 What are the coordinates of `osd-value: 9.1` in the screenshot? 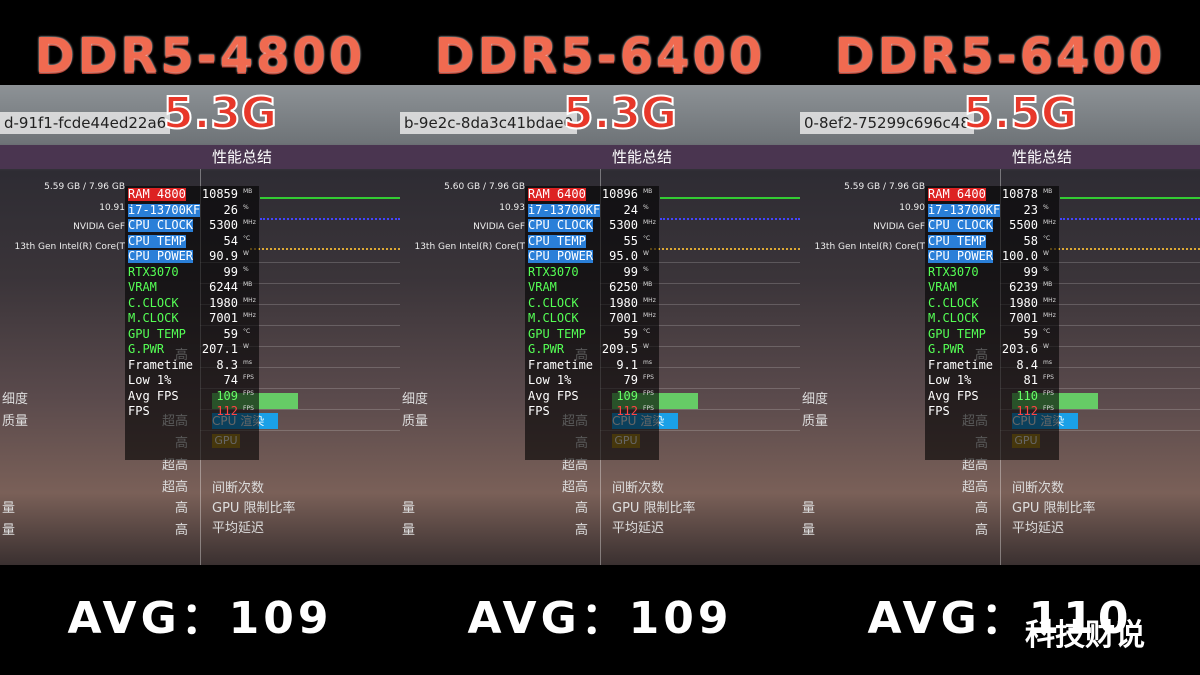 It's located at (627, 364).